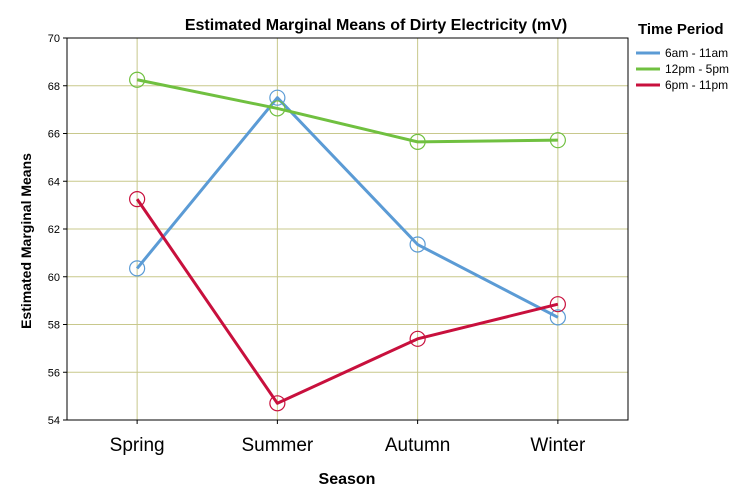 The width and height of the screenshot is (752, 502). Describe the element at coordinates (417, 445) in the screenshot. I see `x-tick-label: Autumn` at that location.